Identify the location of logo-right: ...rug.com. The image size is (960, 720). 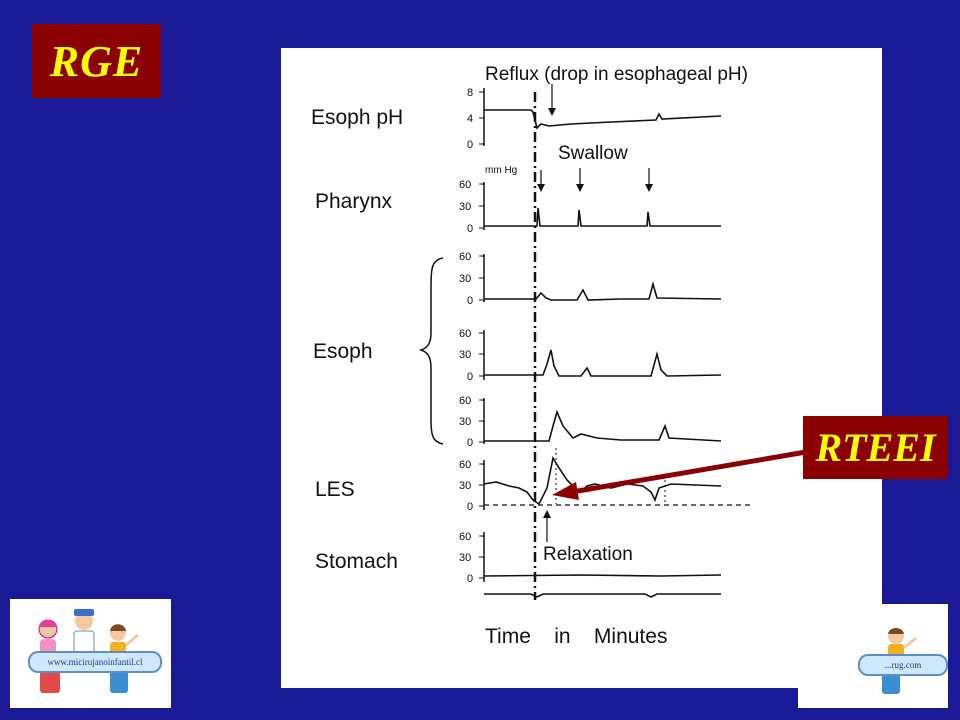
(873, 656).